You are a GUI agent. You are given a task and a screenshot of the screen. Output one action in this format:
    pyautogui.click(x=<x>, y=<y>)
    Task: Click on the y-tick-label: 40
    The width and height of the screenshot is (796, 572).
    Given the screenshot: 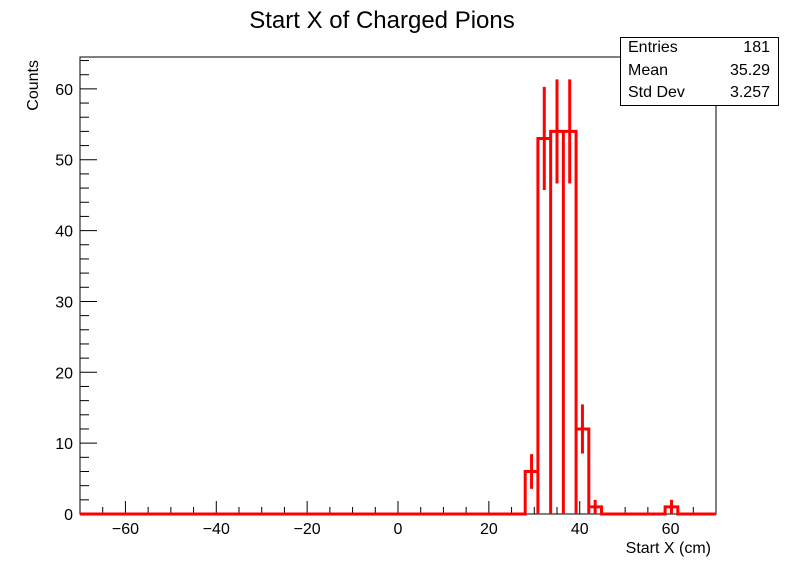 What is the action you would take?
    pyautogui.click(x=64, y=232)
    